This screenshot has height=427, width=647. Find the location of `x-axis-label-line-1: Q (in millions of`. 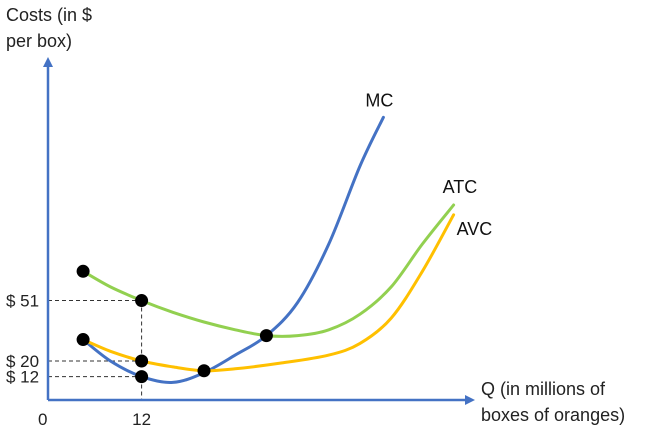

x-axis-label-line-1: Q (in millions of is located at coordinates (543, 389).